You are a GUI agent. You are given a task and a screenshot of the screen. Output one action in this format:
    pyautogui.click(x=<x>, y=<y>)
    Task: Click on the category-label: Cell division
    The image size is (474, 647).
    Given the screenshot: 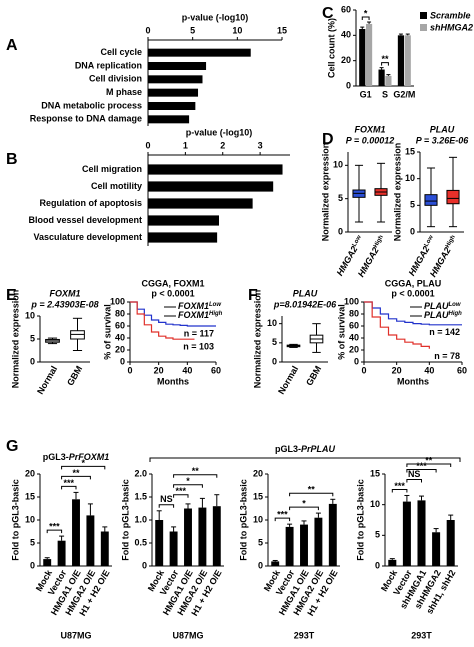 What is the action you would take?
    pyautogui.click(x=115, y=79)
    